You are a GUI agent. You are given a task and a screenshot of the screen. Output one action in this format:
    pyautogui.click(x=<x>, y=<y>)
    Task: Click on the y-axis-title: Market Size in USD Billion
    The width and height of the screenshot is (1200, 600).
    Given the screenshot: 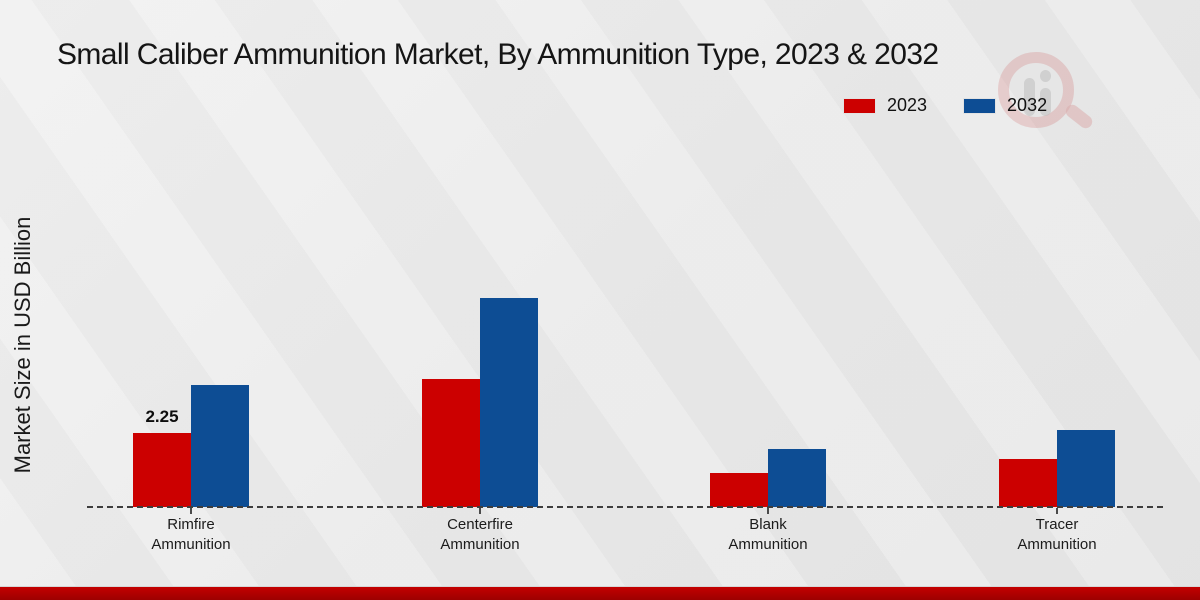 What is the action you would take?
    pyautogui.click(x=22, y=345)
    